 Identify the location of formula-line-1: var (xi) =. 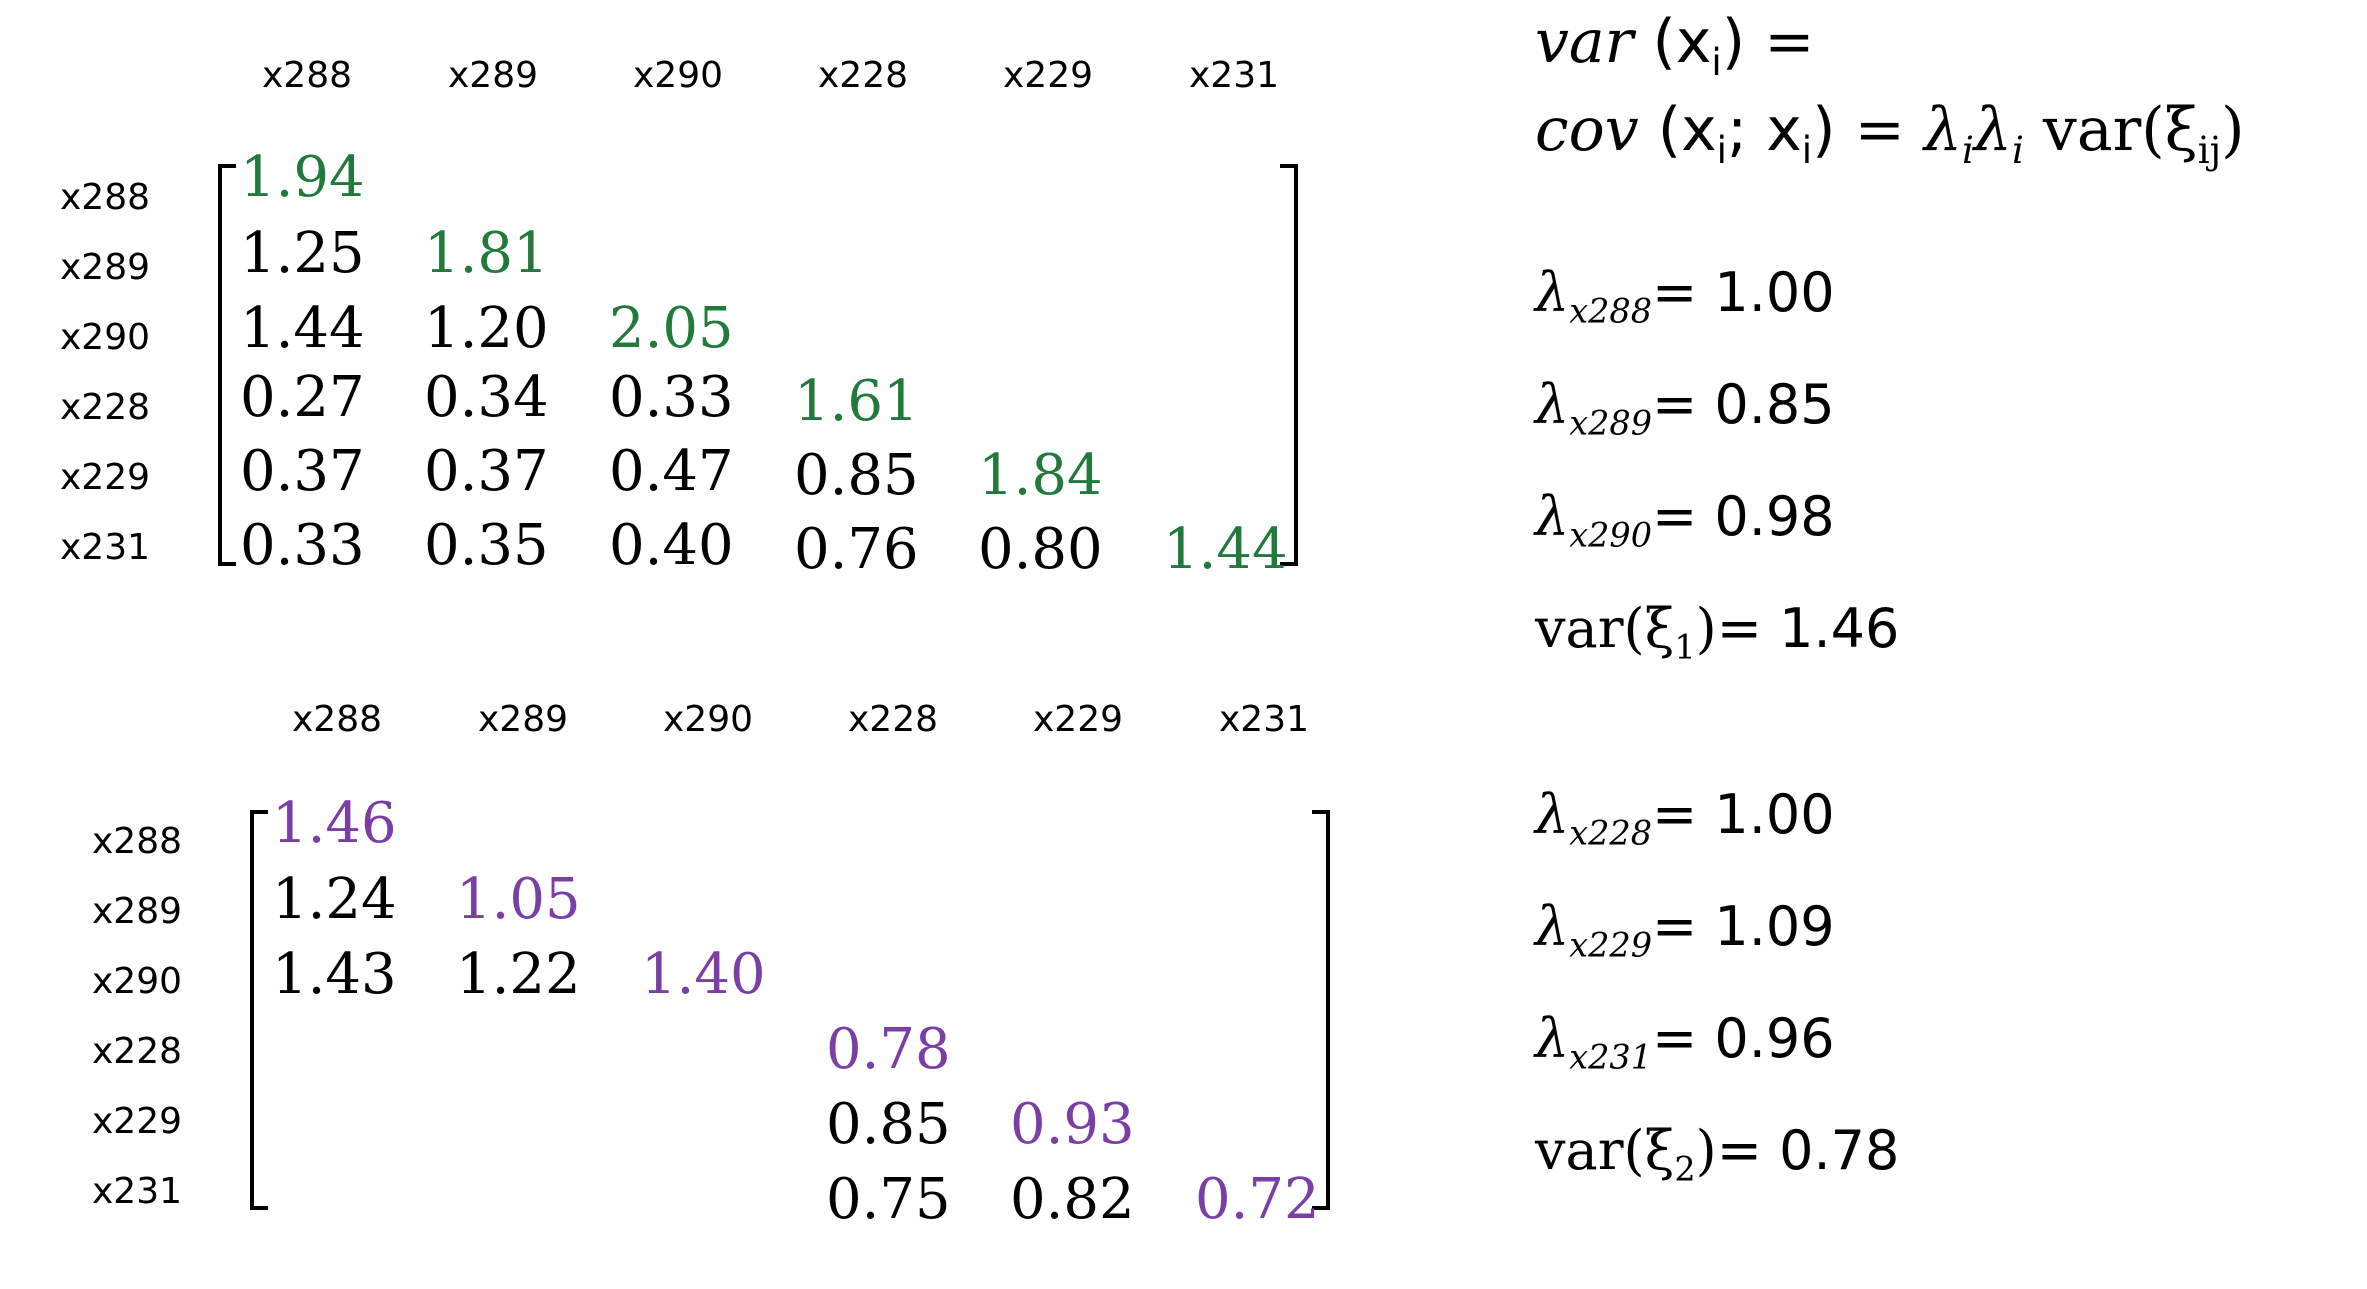
(1674, 46).